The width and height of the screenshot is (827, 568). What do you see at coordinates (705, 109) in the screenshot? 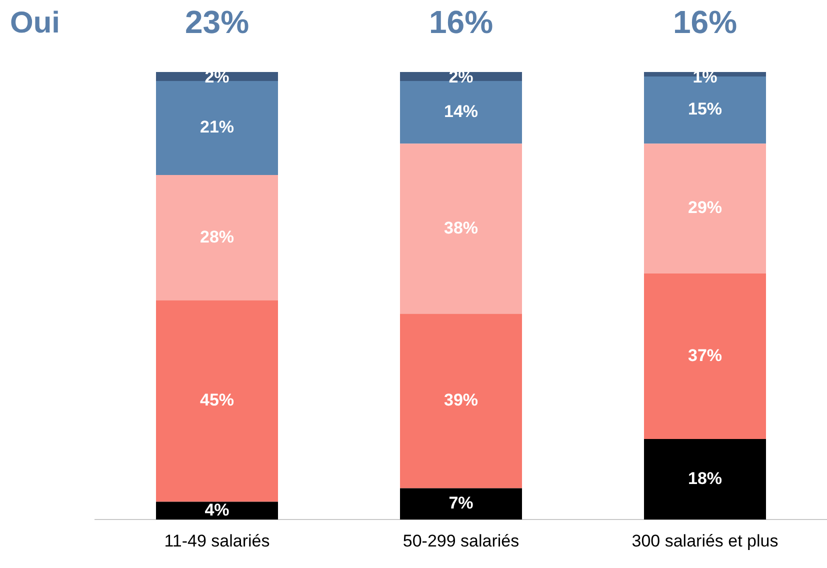
I see `data-label: 15%` at bounding box center [705, 109].